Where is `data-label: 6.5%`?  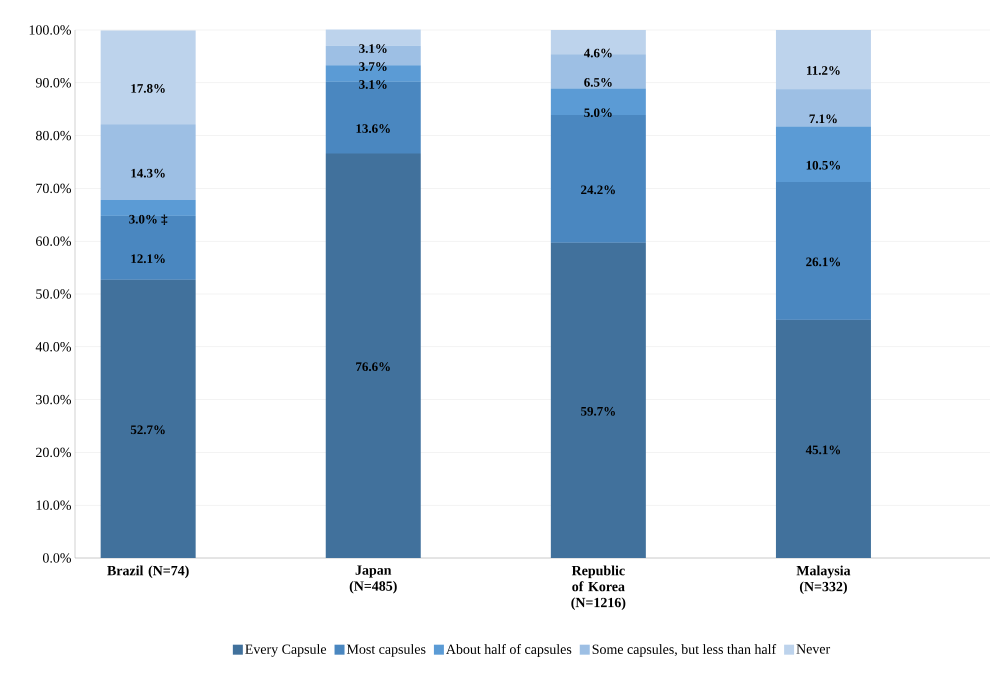 data-label: 6.5% is located at coordinates (598, 82).